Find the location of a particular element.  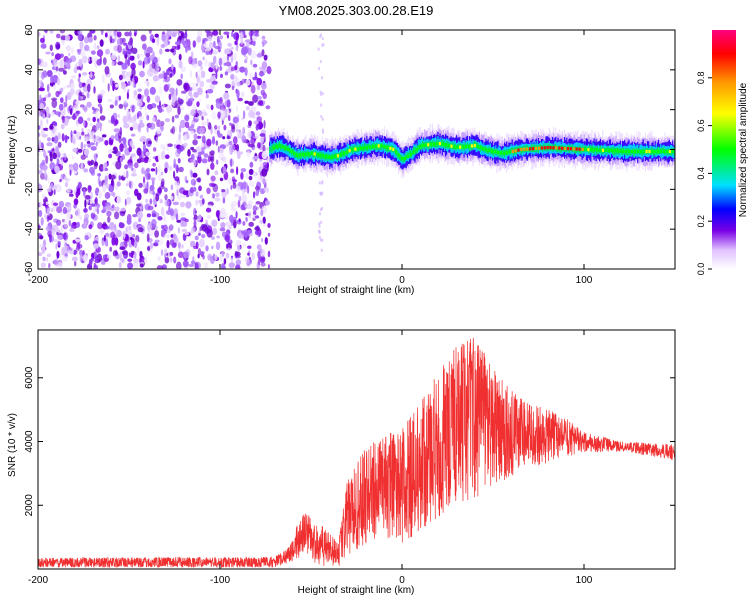

snr-x-axis-label: Height of straight line (km) is located at coordinates (356, 590).